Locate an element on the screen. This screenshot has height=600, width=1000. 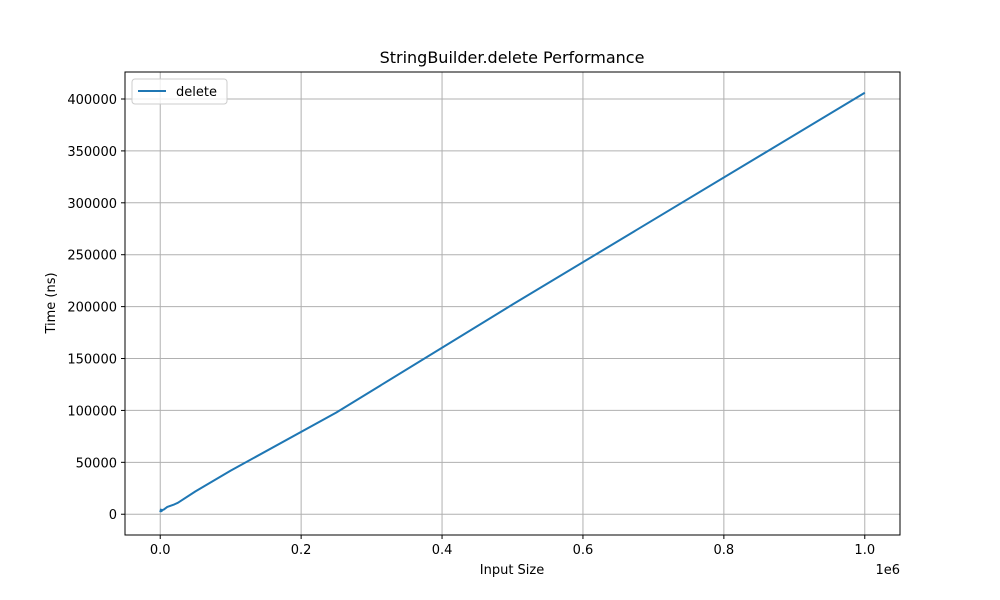
x-tick-label: 0.6 is located at coordinates (583, 550).